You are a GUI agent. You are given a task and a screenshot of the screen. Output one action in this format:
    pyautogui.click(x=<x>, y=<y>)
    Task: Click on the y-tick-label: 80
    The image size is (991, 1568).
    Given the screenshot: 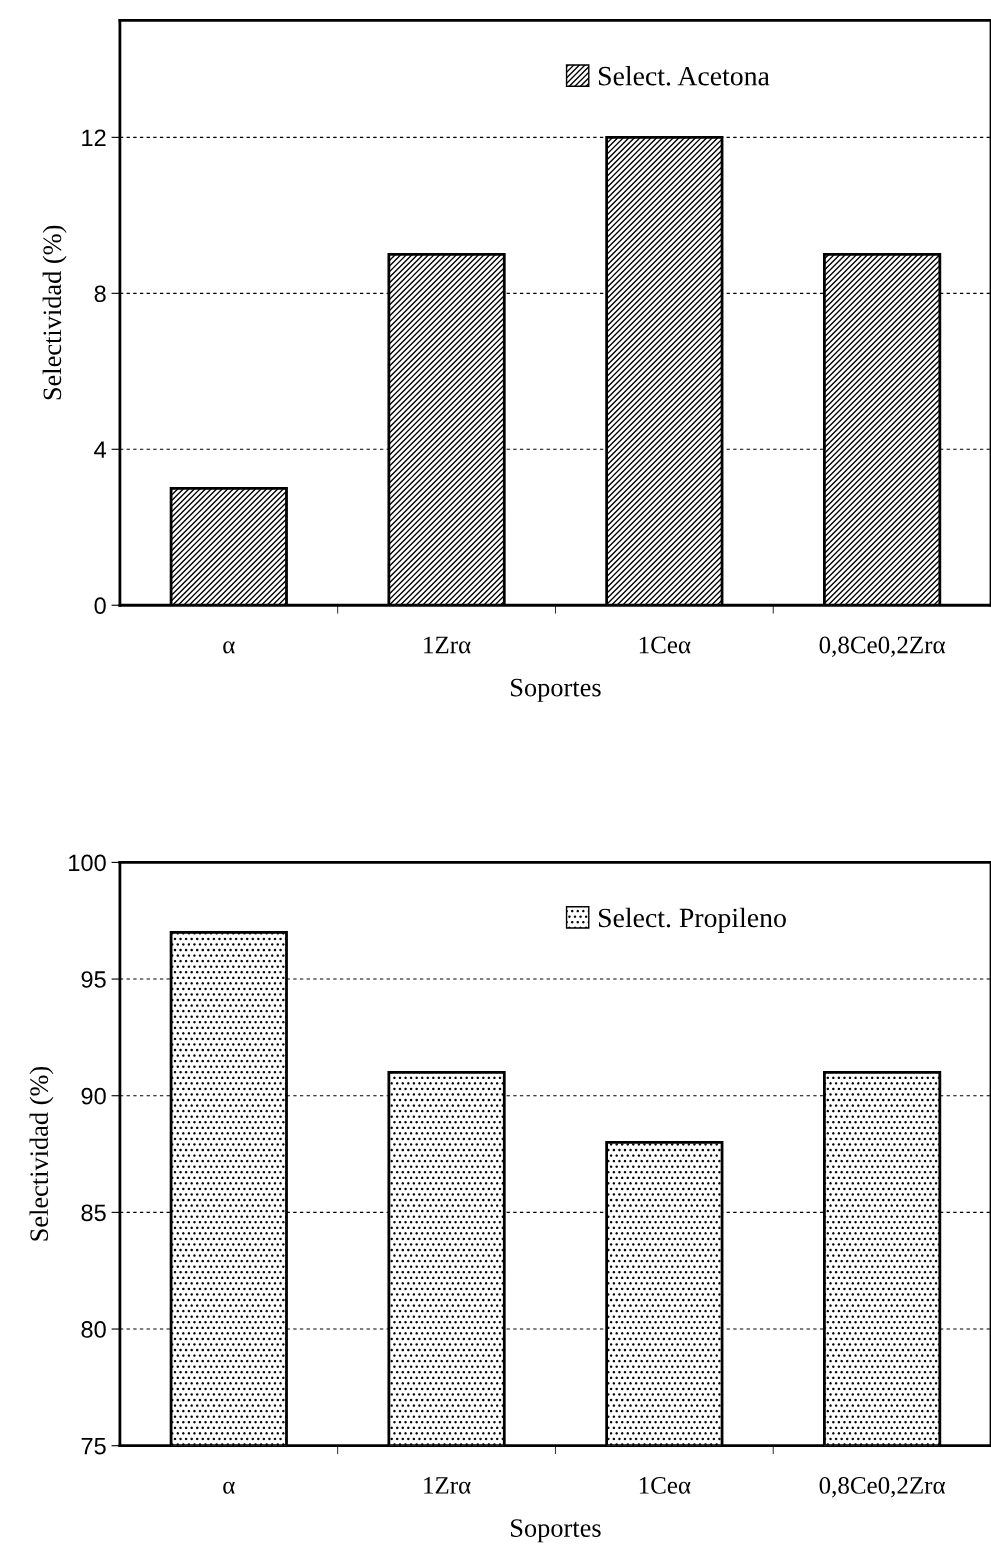 What is the action you would take?
    pyautogui.click(x=93, y=1329)
    